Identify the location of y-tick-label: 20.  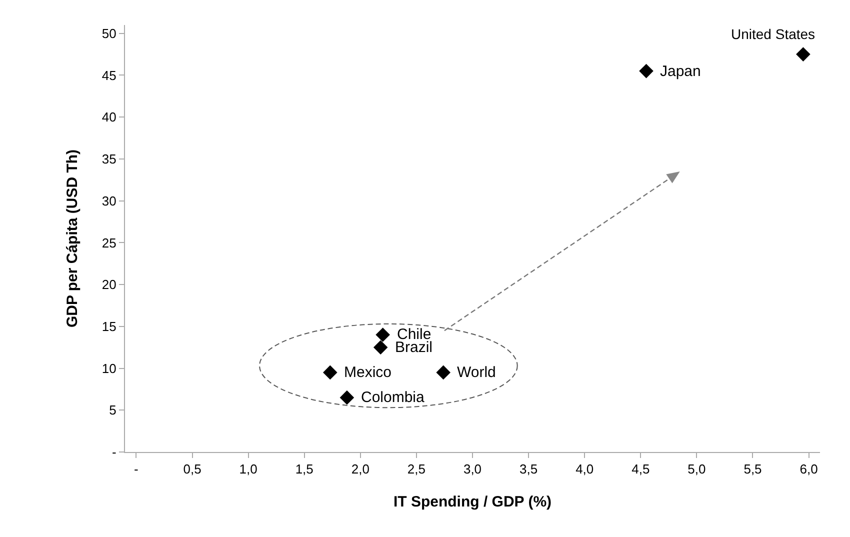
(109, 284).